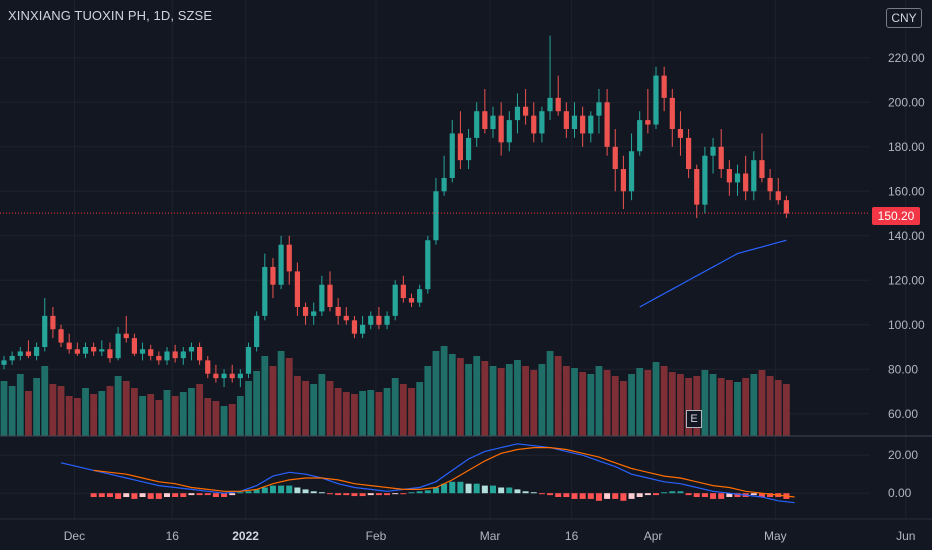 The width and height of the screenshot is (932, 550). Describe the element at coordinates (694, 419) in the screenshot. I see `earnings-badge: E` at that location.